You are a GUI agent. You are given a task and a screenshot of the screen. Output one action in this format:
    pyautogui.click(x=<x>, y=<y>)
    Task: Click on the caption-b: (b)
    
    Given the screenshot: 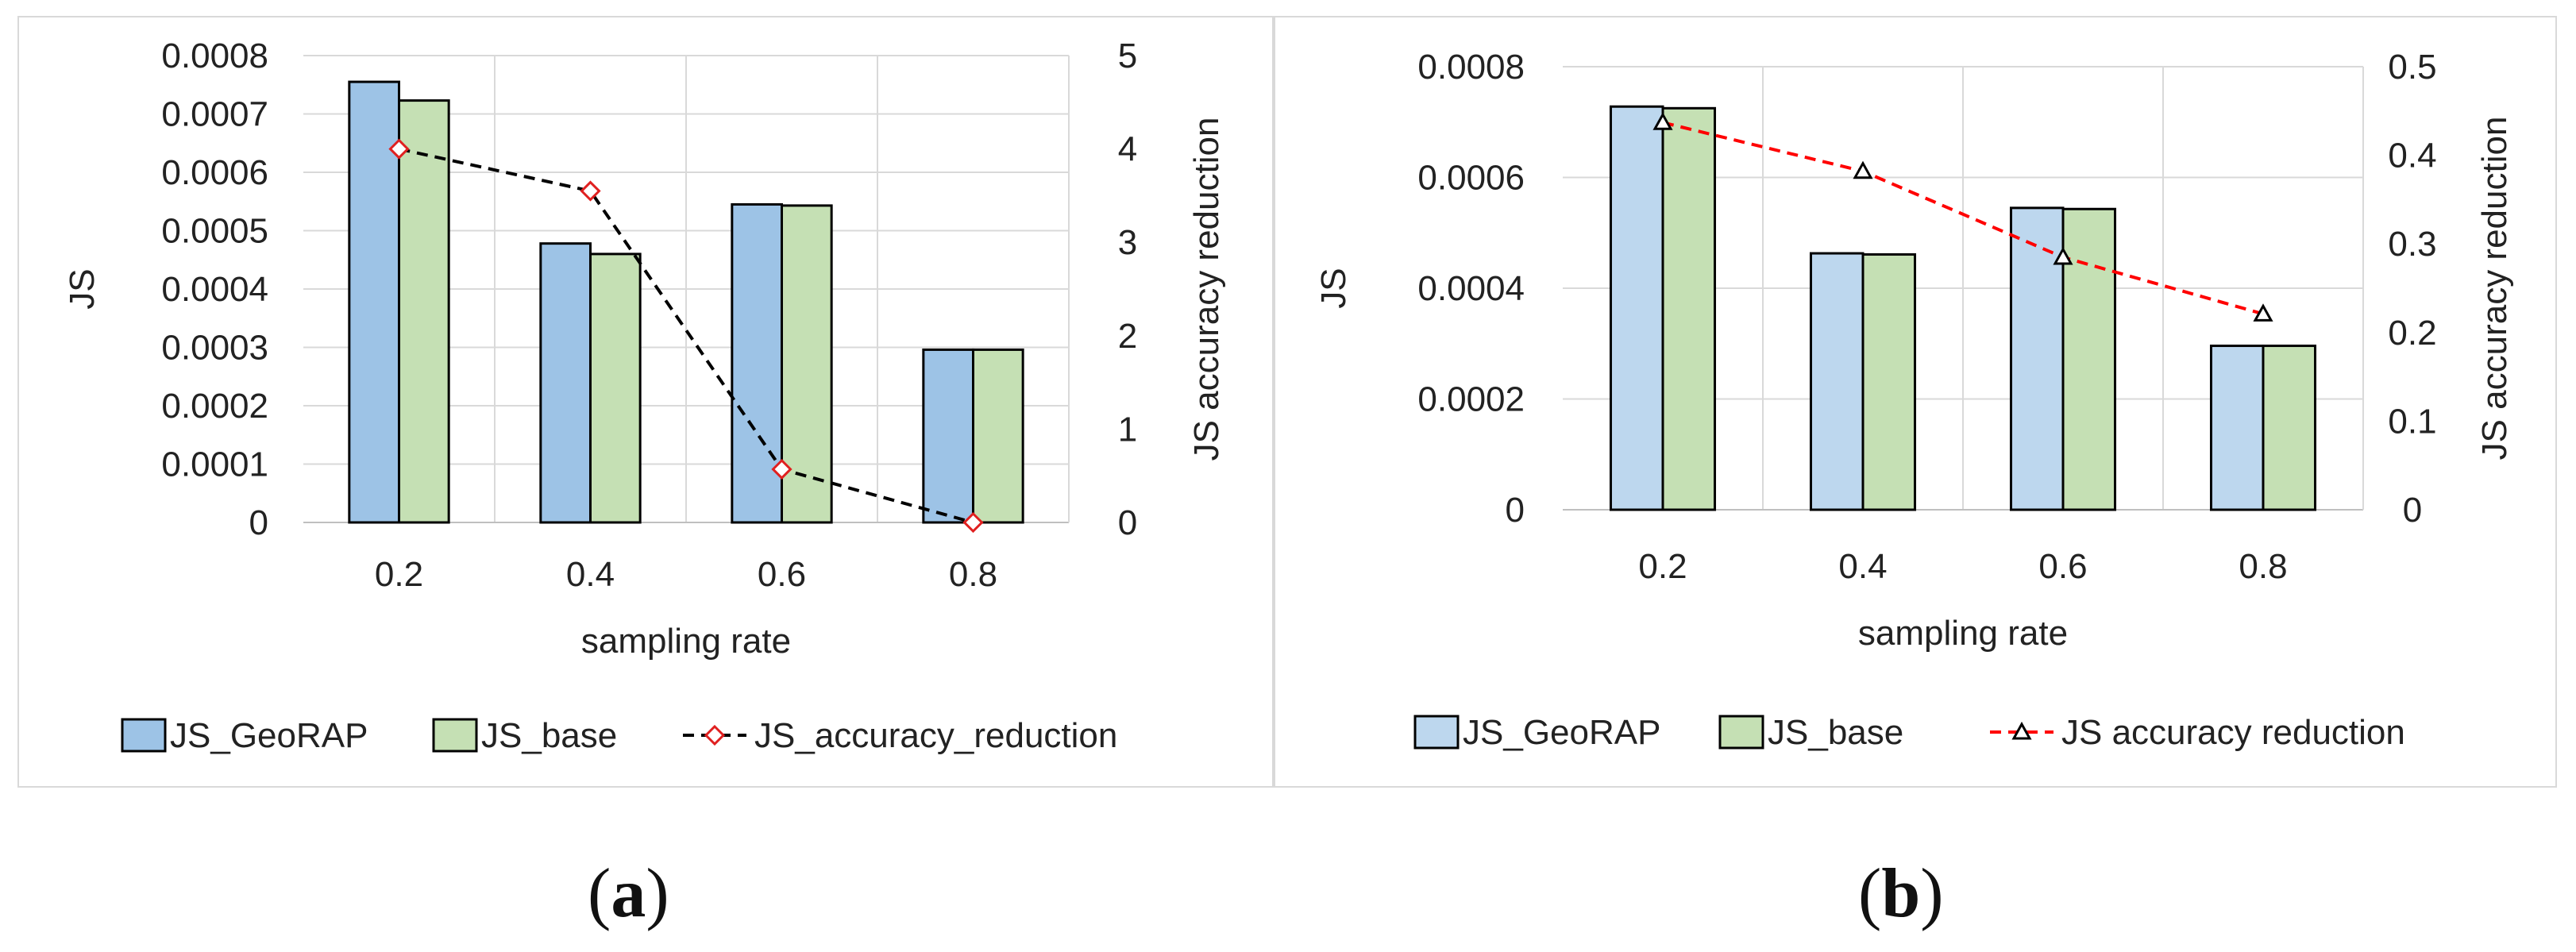 What is the action you would take?
    pyautogui.click(x=1901, y=893)
    